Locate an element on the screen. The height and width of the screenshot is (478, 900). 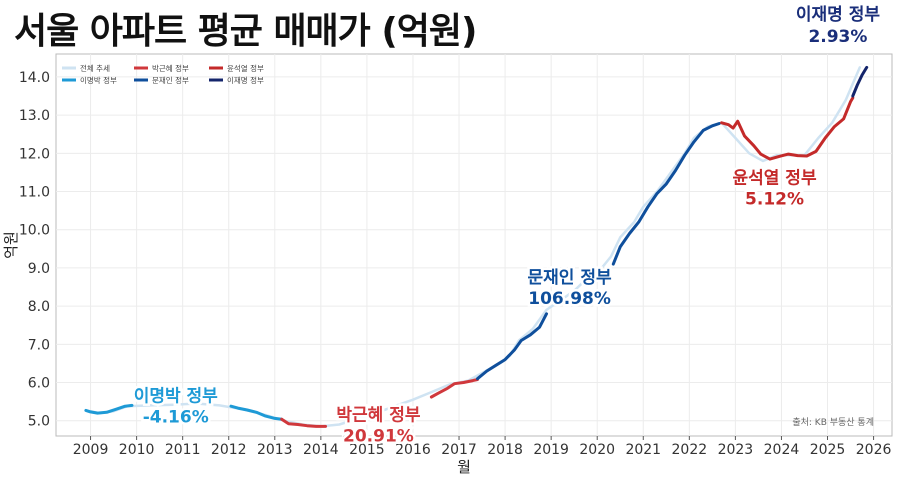
y-tick-label: 7.0 is located at coordinates (39, 345).